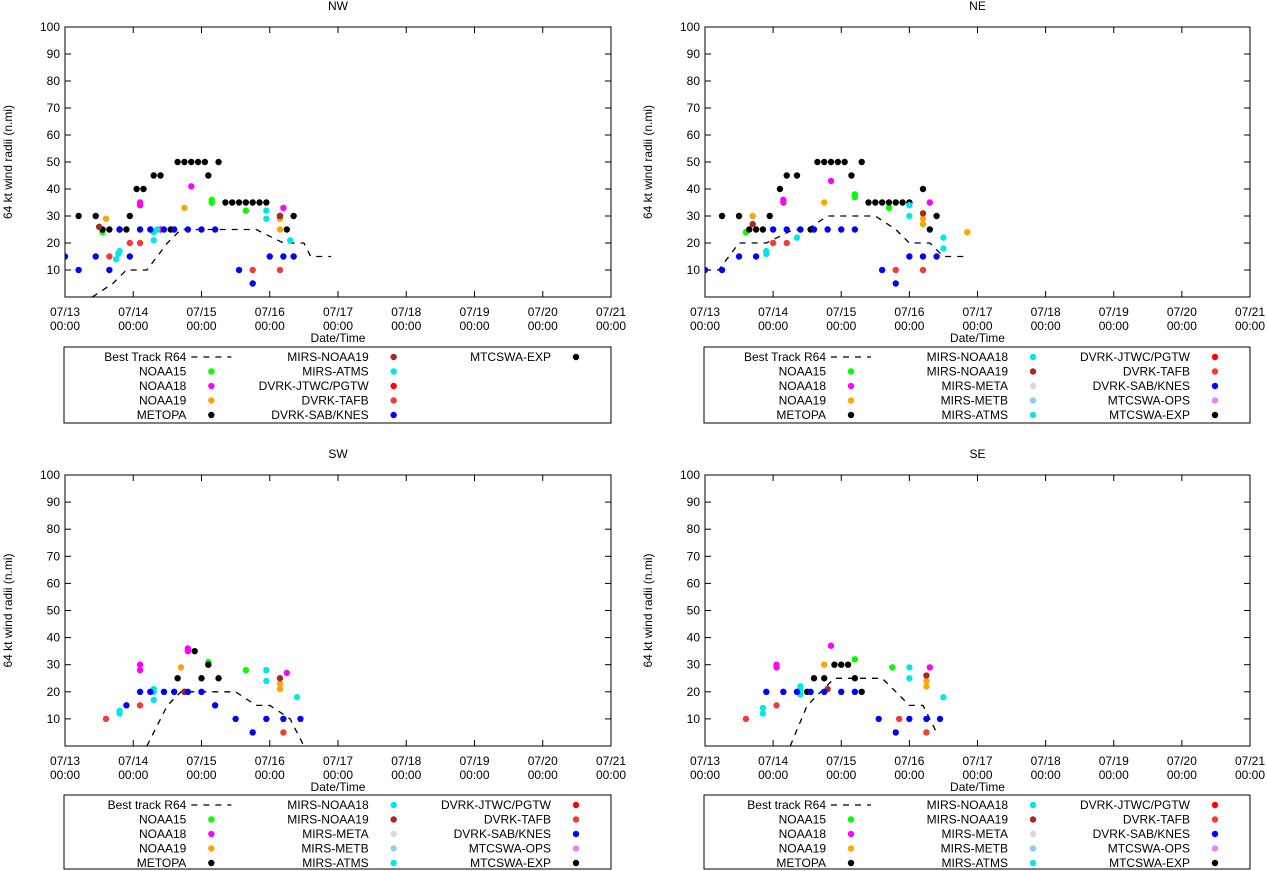 Image resolution: width=1267 pixels, height=871 pixels. I want to click on y-tick-label: 20, so click(694, 692).